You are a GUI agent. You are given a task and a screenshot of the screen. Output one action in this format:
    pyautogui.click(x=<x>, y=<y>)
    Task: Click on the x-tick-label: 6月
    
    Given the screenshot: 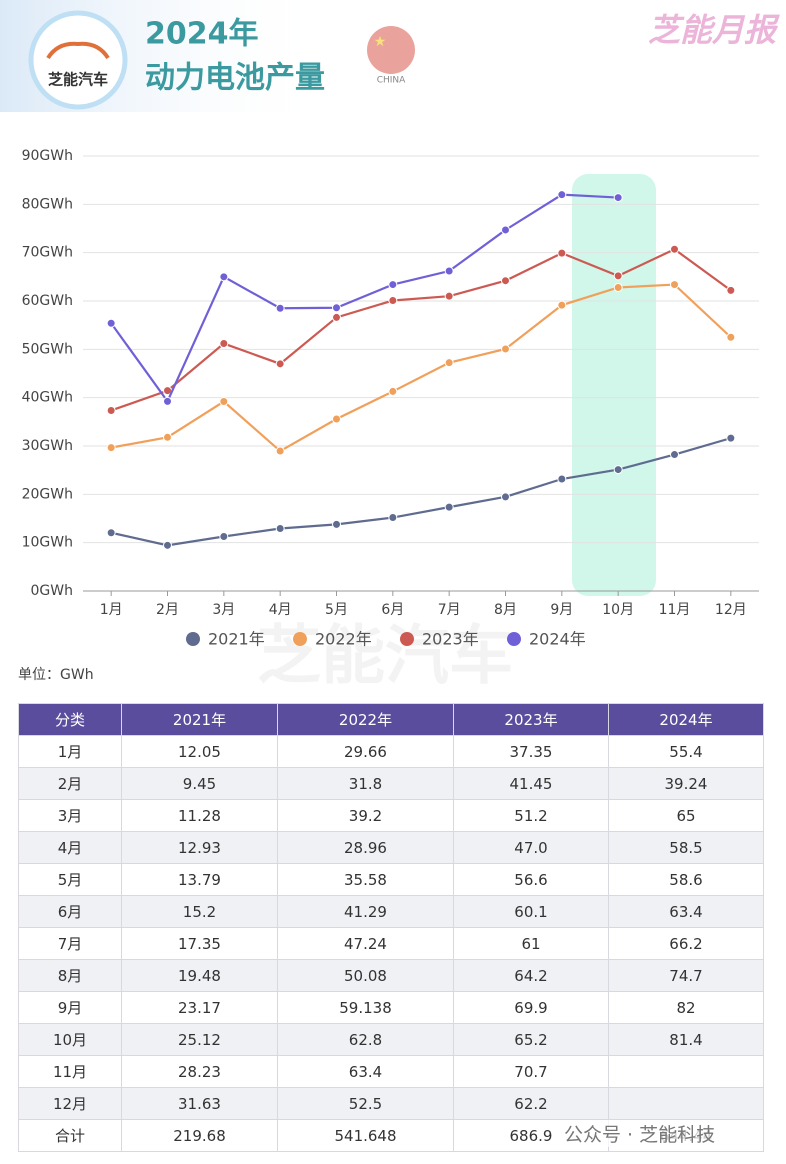 What is the action you would take?
    pyautogui.click(x=392, y=610)
    